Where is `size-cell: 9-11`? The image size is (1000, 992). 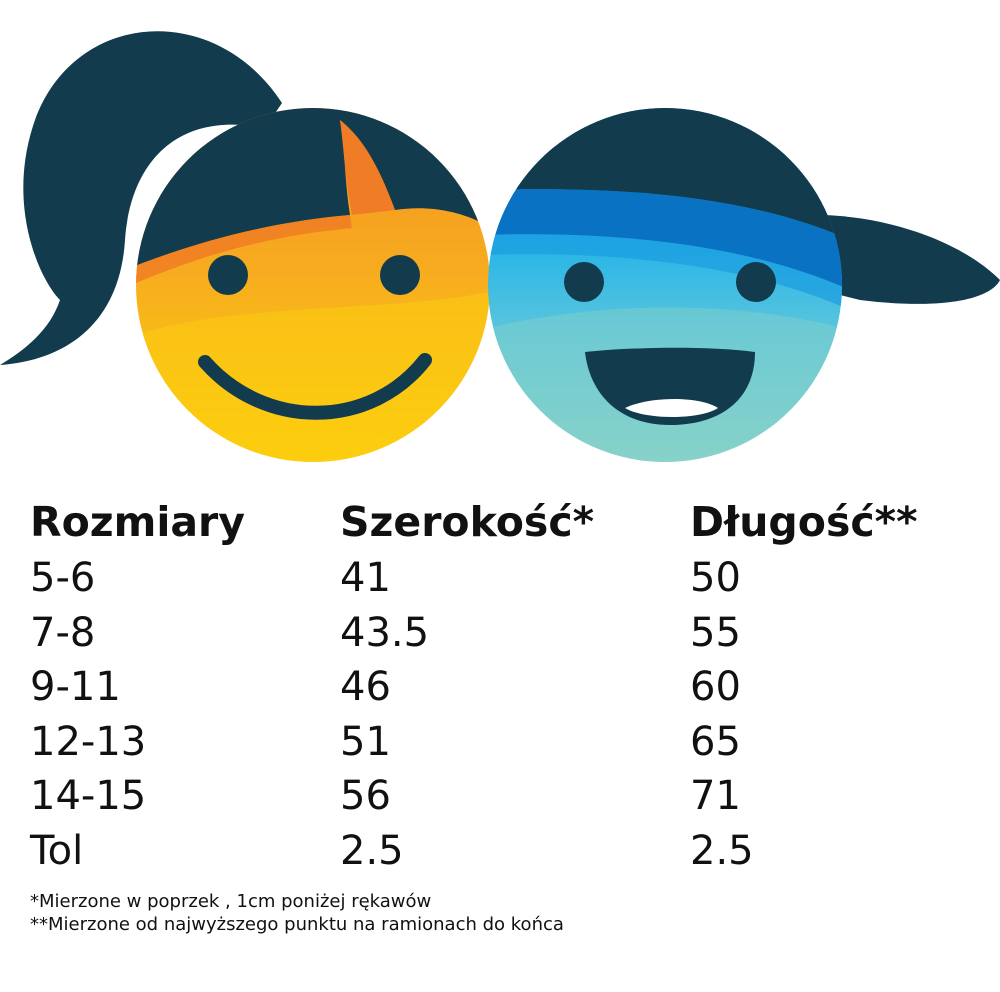
size-cell: 9-11 is located at coordinates (75, 687).